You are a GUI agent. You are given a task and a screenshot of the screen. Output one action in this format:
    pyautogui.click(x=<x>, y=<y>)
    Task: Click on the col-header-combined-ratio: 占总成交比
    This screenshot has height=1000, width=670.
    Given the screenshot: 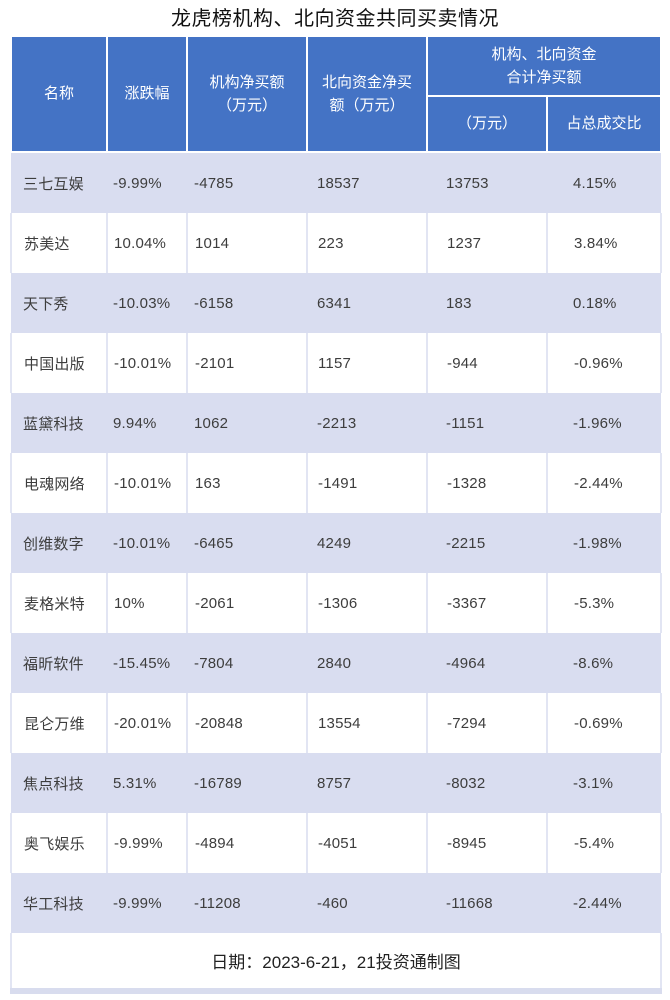 What is the action you would take?
    pyautogui.click(x=604, y=124)
    